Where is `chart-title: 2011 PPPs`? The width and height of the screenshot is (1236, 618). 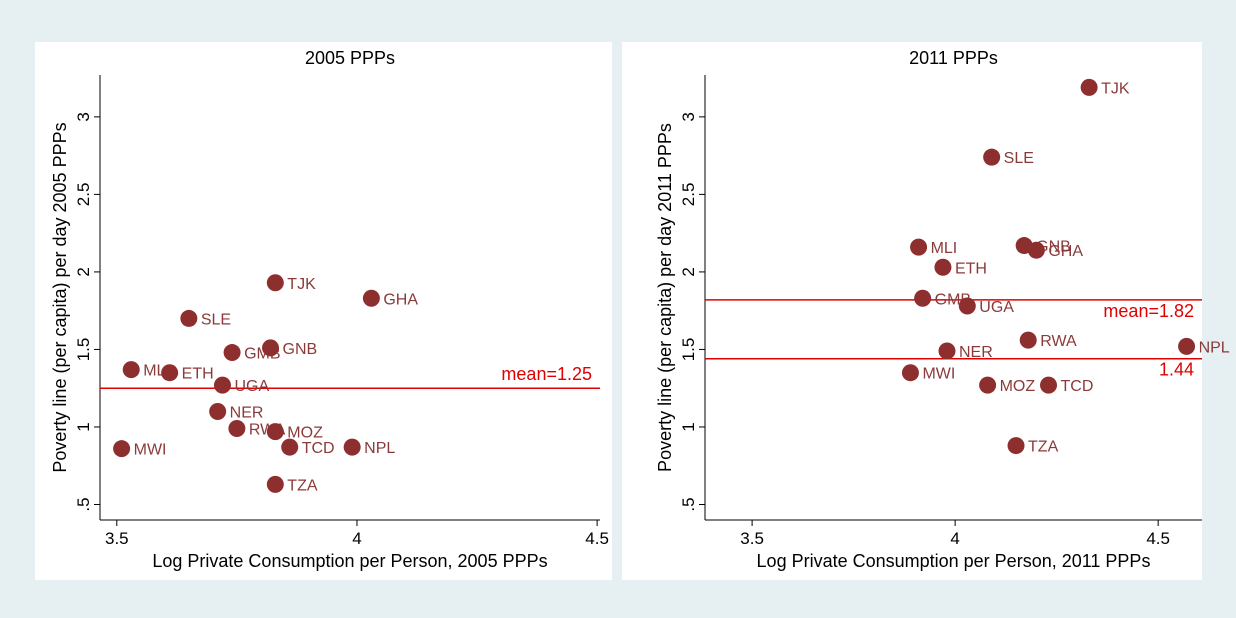 chart-title: 2011 PPPs is located at coordinates (953, 58).